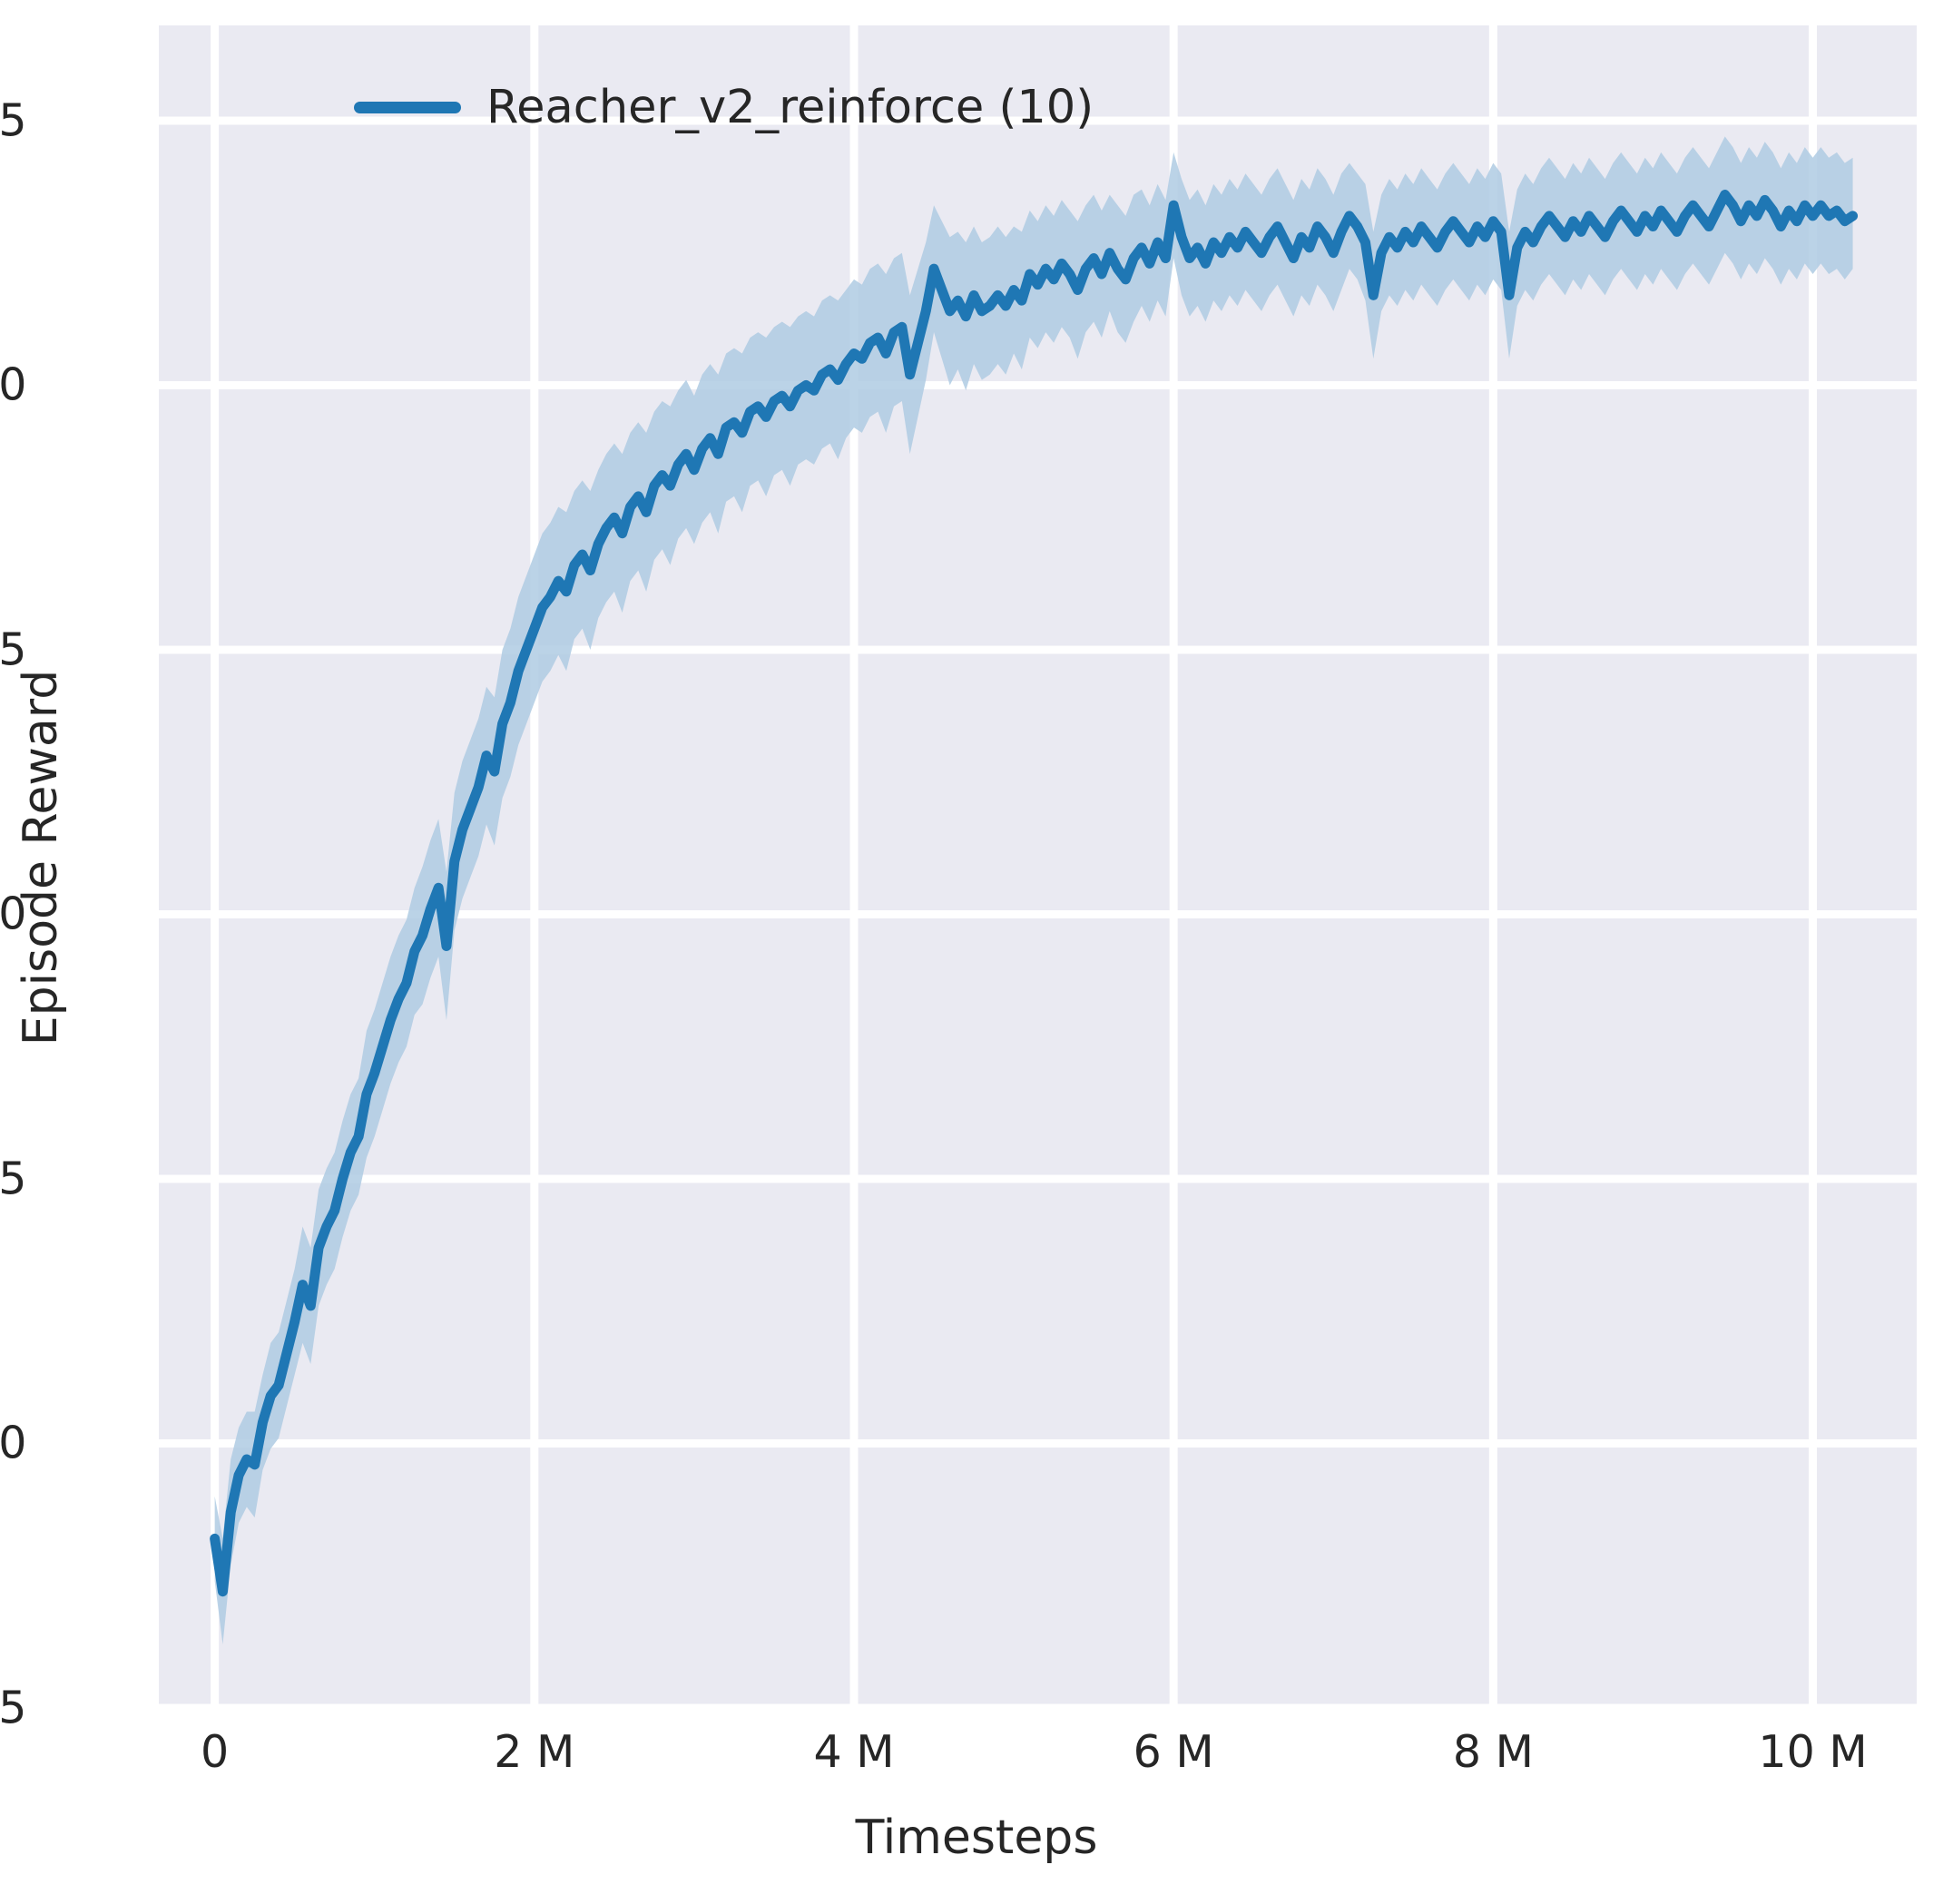 This screenshot has width=1953, height=1904. I want to click on y-tick-label: −10, so click(14, 384).